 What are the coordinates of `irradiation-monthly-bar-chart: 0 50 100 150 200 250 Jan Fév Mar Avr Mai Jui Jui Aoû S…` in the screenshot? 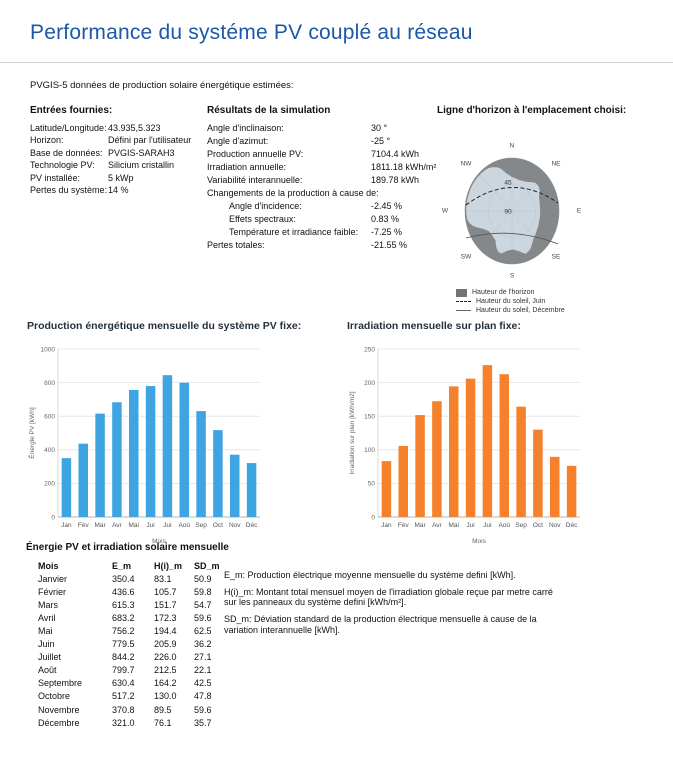 It's located at (464, 445).